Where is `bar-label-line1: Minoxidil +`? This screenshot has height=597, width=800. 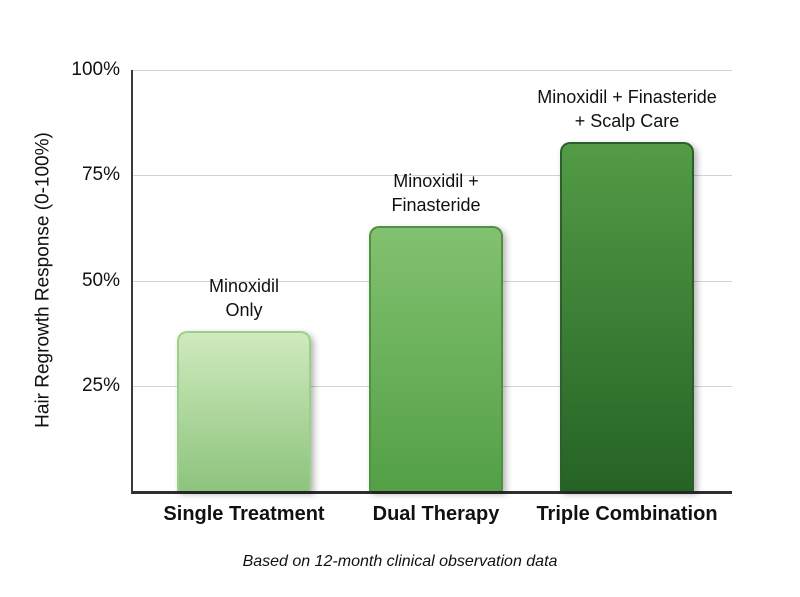 bar-label-line1: Minoxidil + is located at coordinates (436, 181).